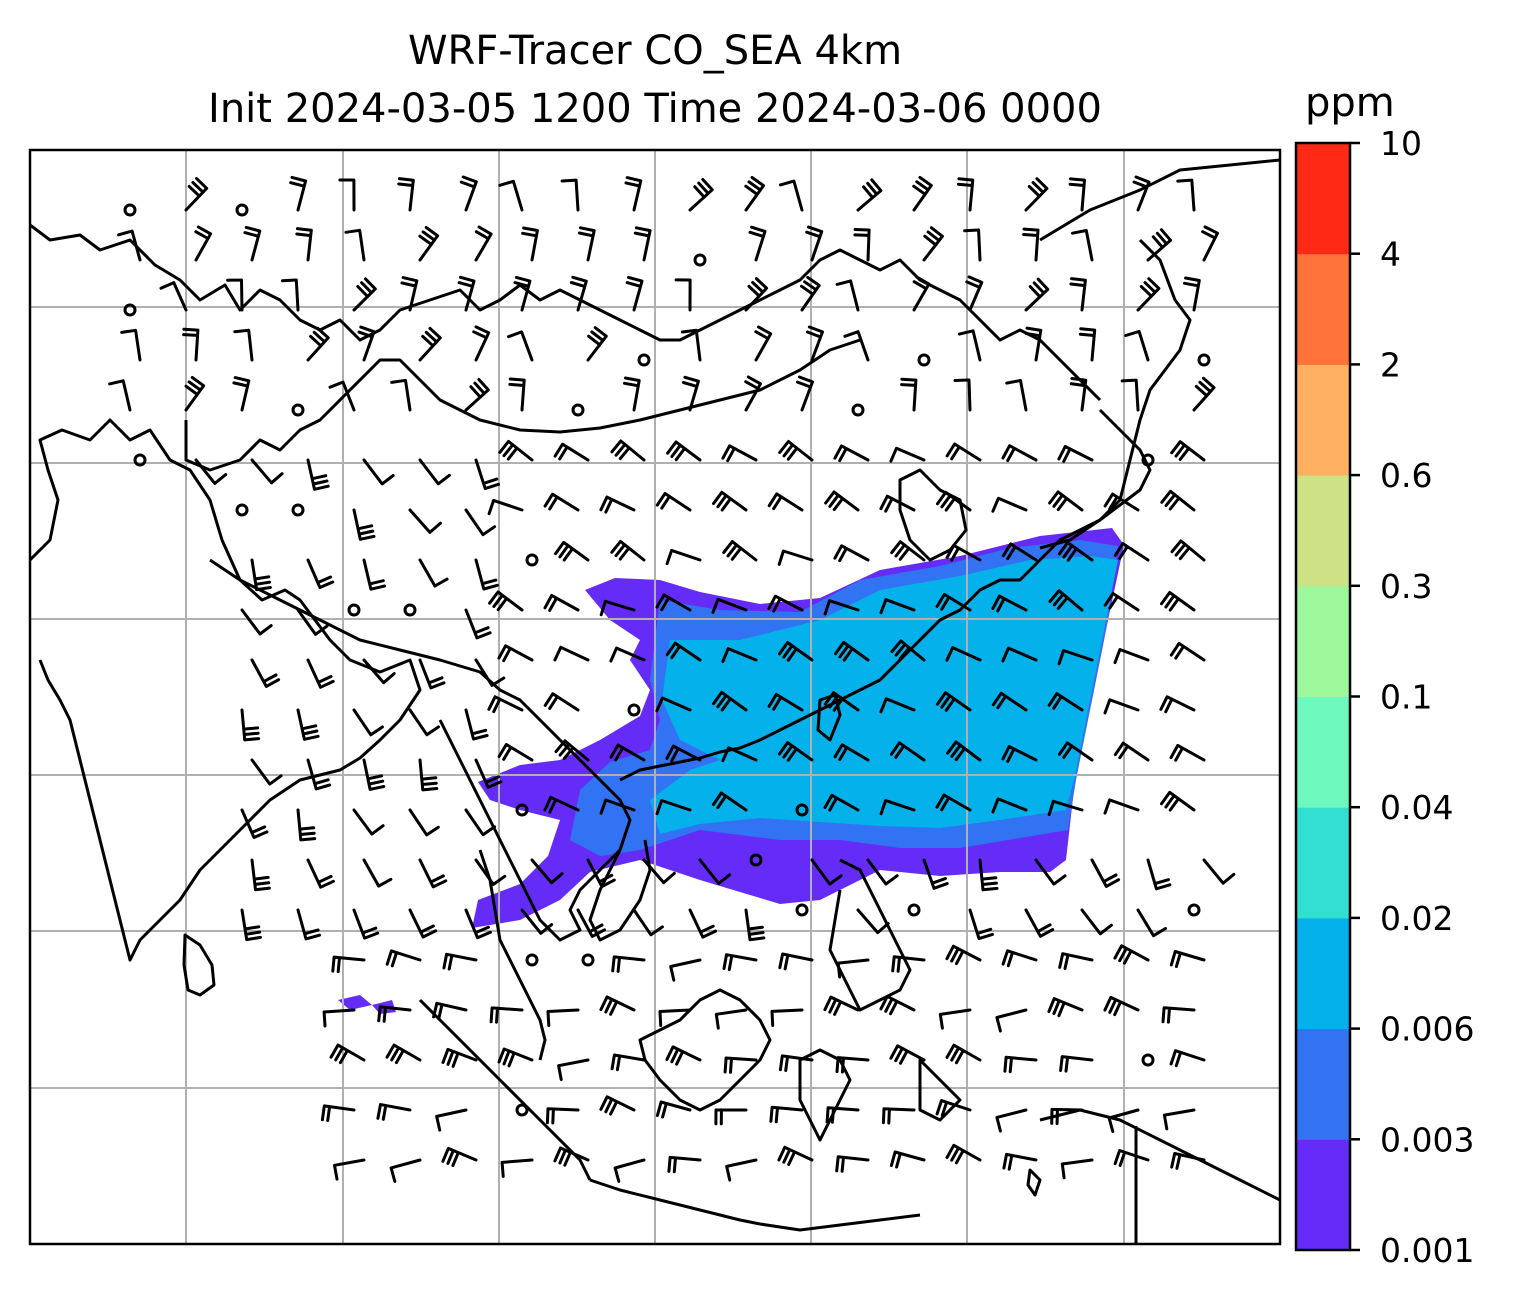 The width and height of the screenshot is (1528, 1306). What do you see at coordinates (1427, 1139) in the screenshot?
I see `colorbar-tick-label: 0.003` at bounding box center [1427, 1139].